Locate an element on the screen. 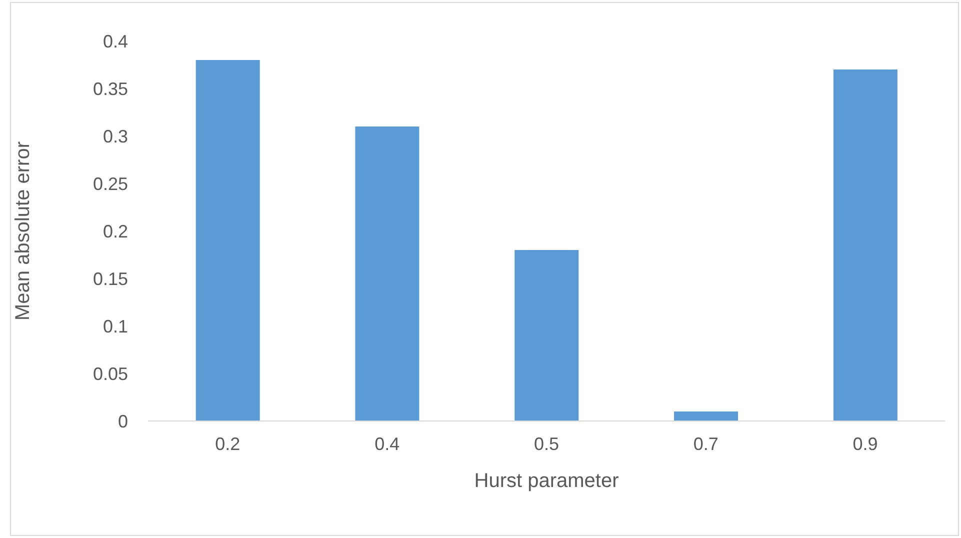  x-tick-label: 0.7 is located at coordinates (705, 444).